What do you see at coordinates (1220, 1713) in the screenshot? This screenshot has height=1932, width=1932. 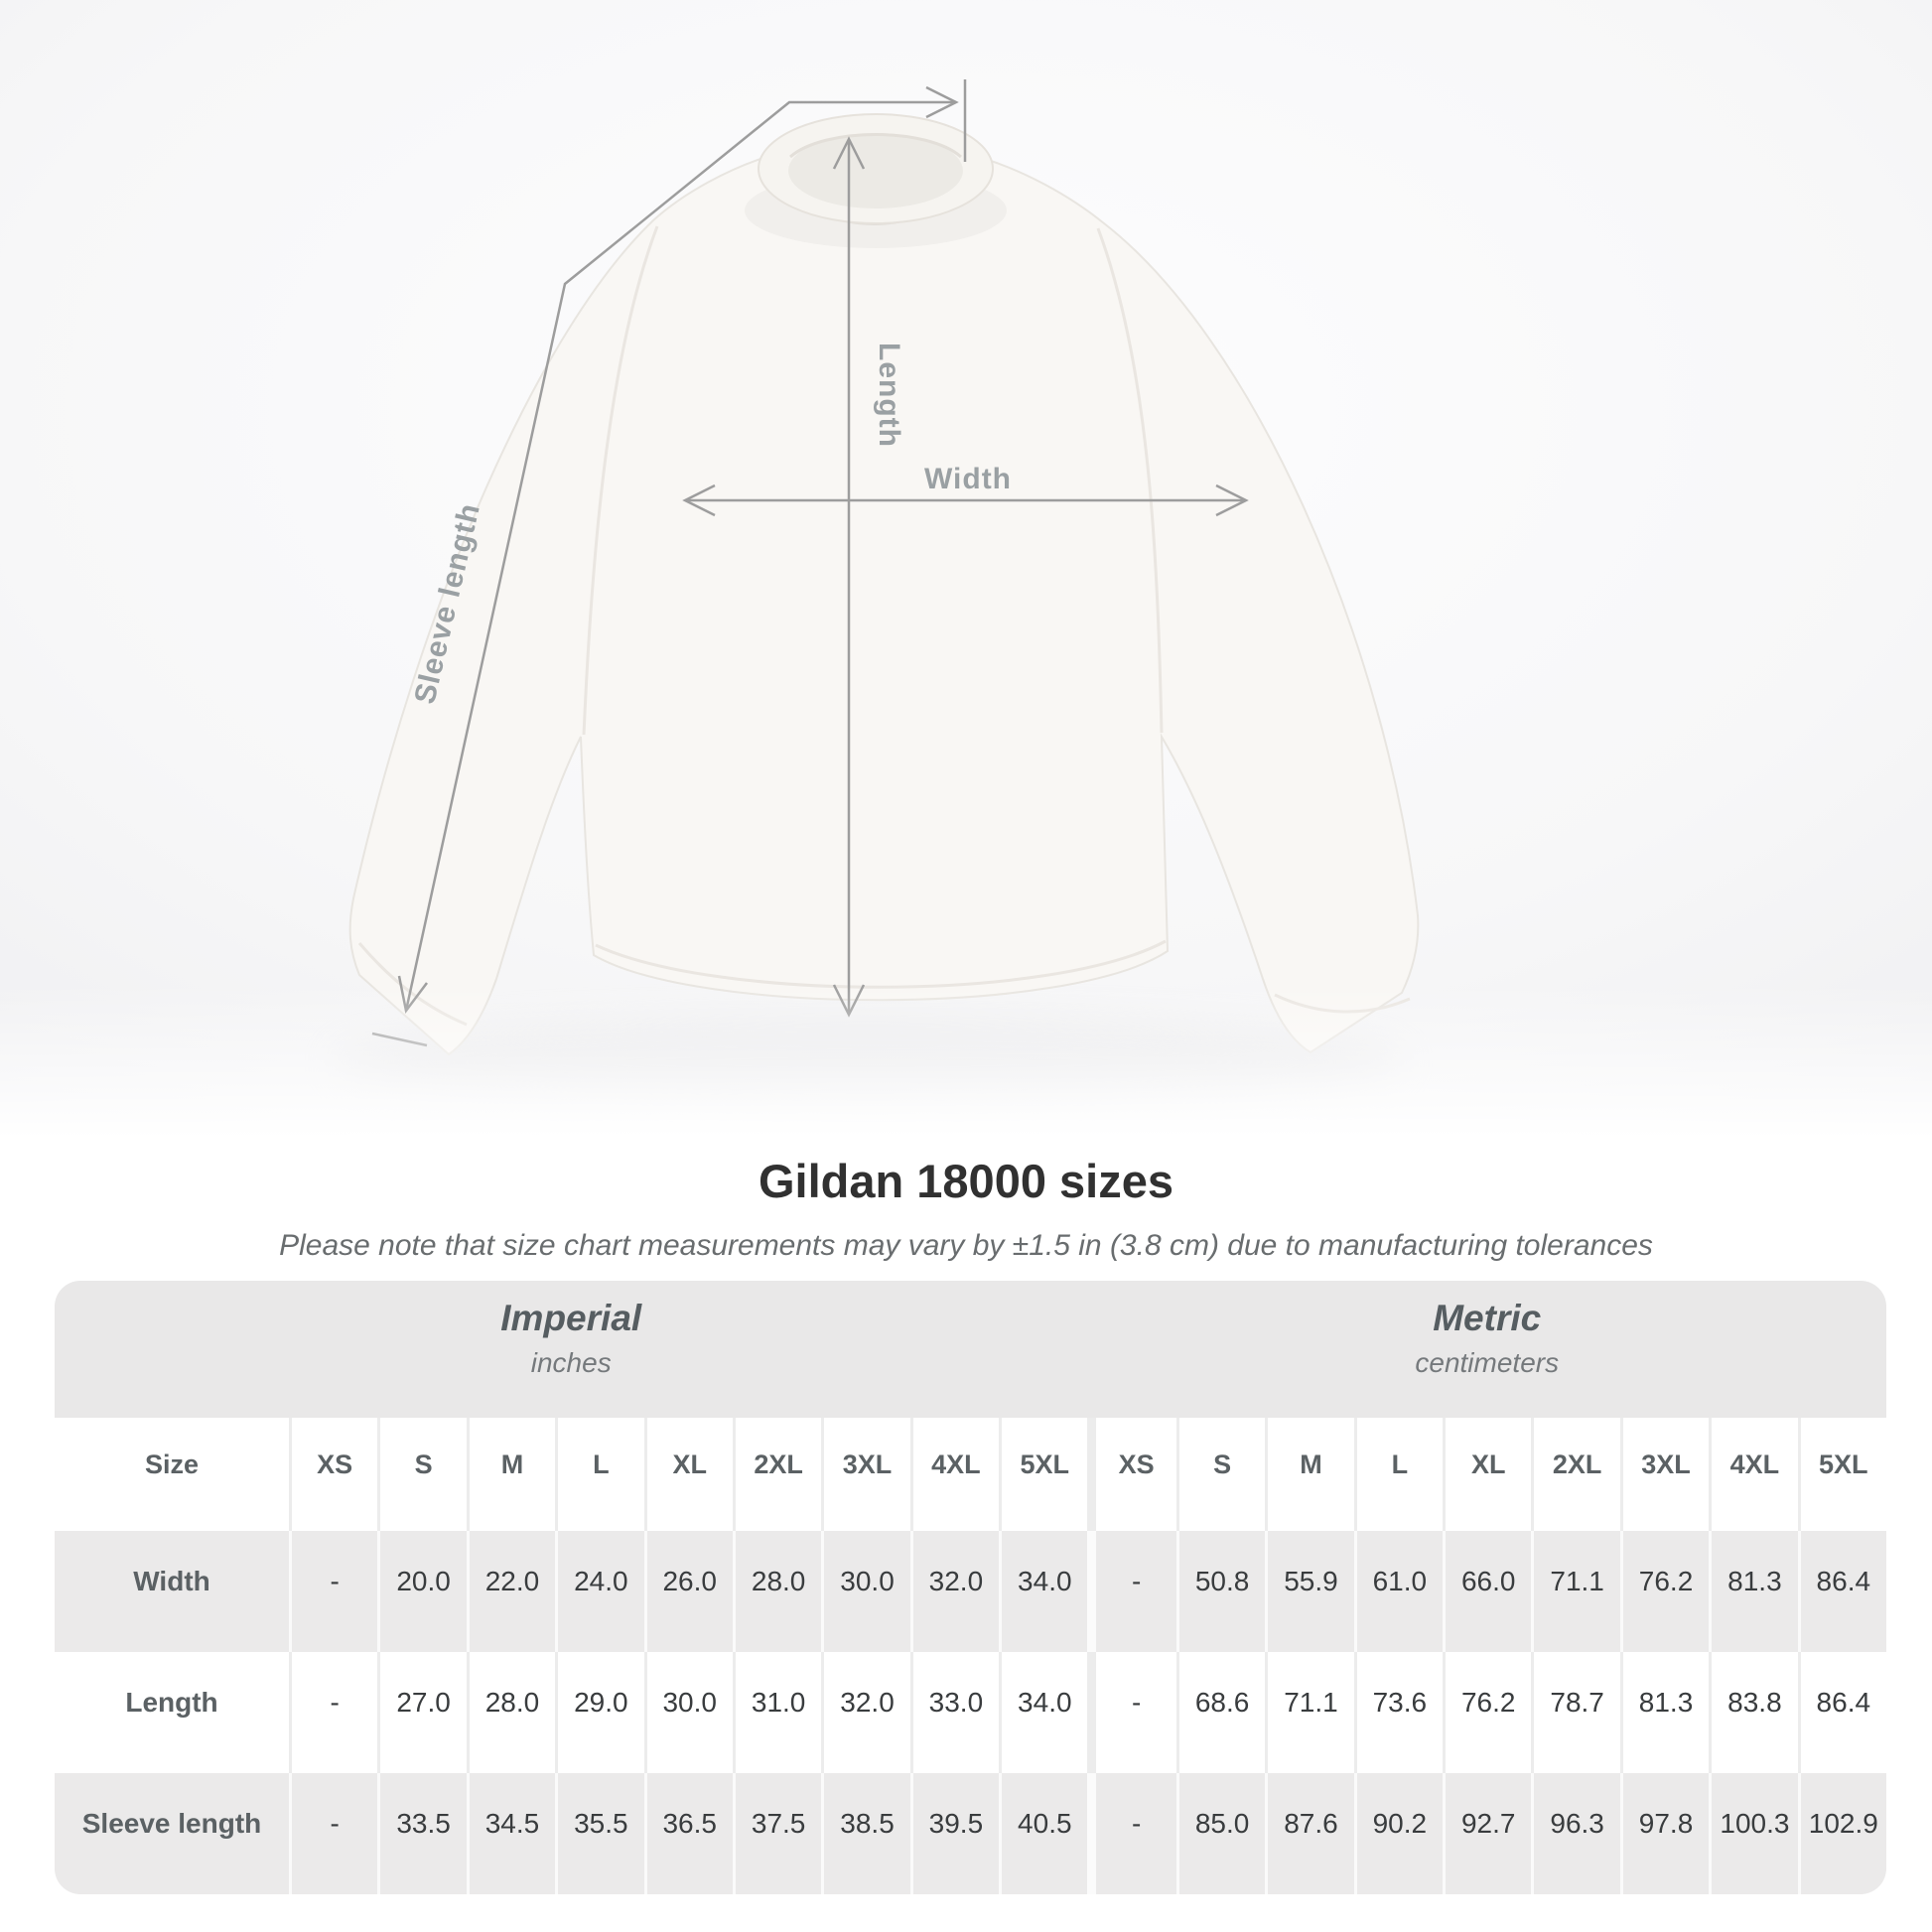 I see `table-cell: 68.6` at bounding box center [1220, 1713].